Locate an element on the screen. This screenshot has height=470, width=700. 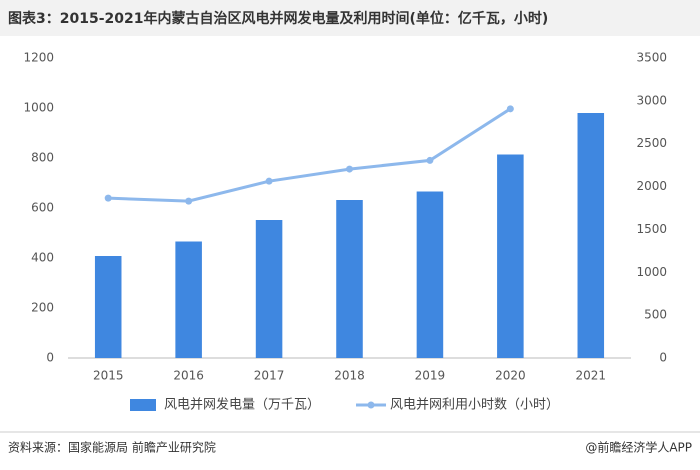
x-tick-label: 2016 is located at coordinates (188, 376).